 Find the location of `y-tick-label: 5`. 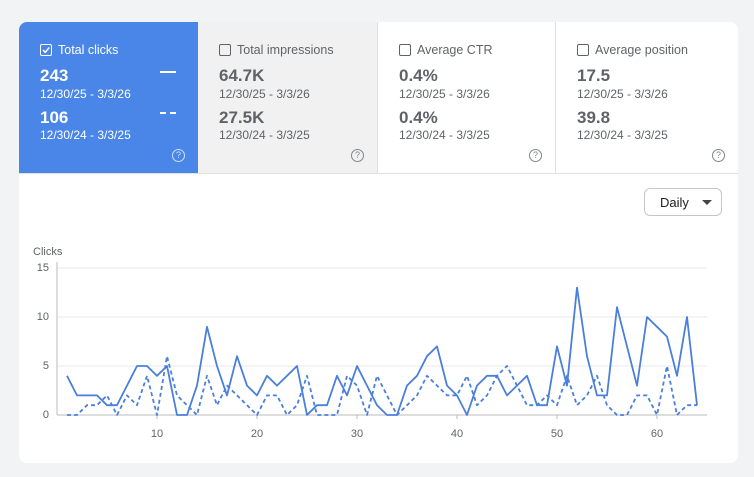

y-tick-label: 5 is located at coordinates (46, 366).